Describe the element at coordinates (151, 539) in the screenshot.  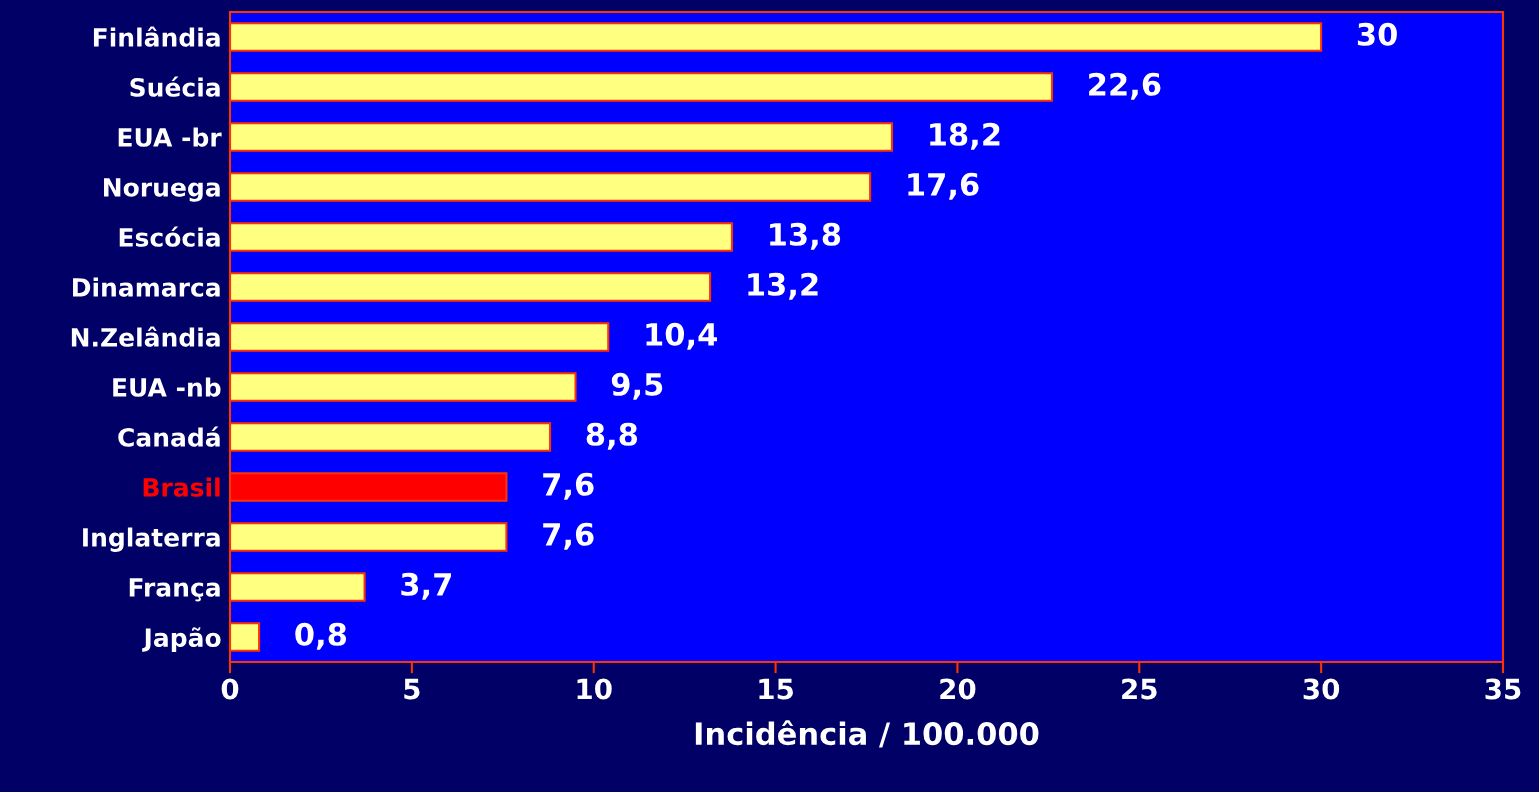
I see `y-tick-label: Inglaterra` at that location.